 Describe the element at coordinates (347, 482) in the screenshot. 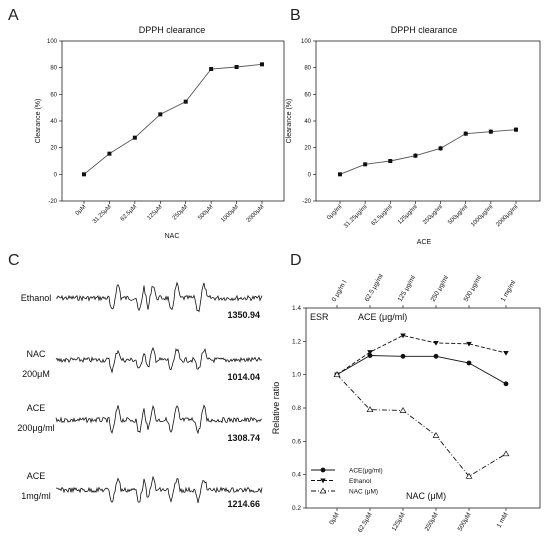

I see `chart-d-legend: ACE(μg/ml) Ethanol NAC (μM)` at that location.